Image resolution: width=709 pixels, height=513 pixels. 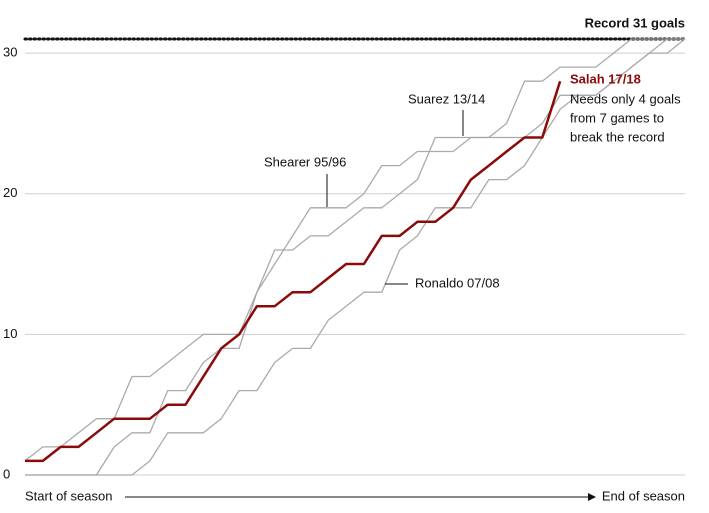 What do you see at coordinates (617, 117) in the screenshot?
I see `annotation: from 7 games to` at bounding box center [617, 117].